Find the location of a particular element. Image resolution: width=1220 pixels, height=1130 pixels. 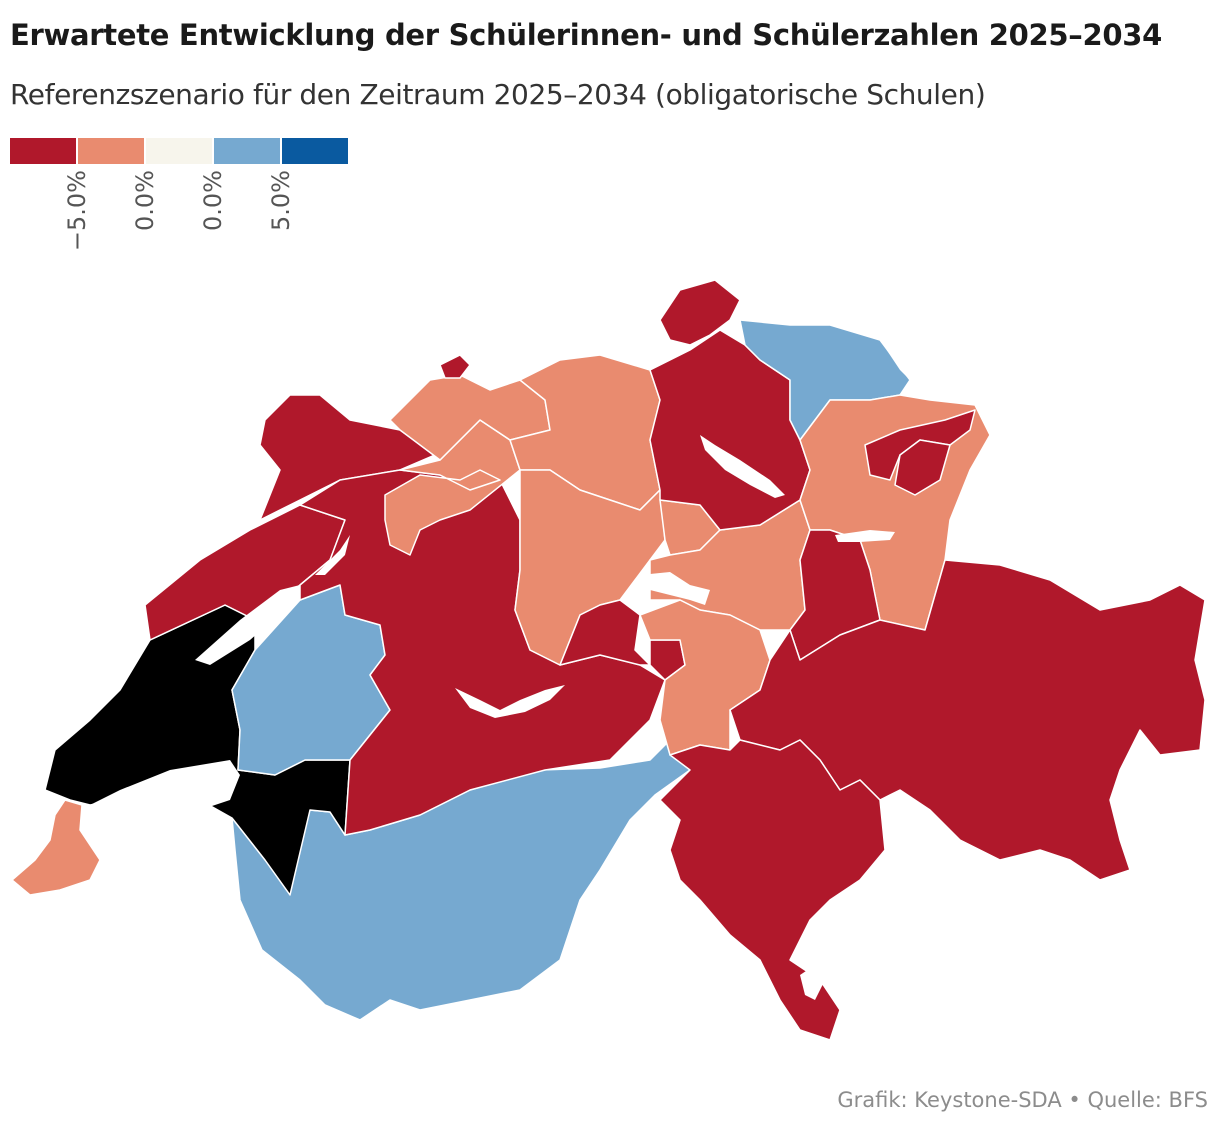

canton-geneva is located at coordinates (56, 847).